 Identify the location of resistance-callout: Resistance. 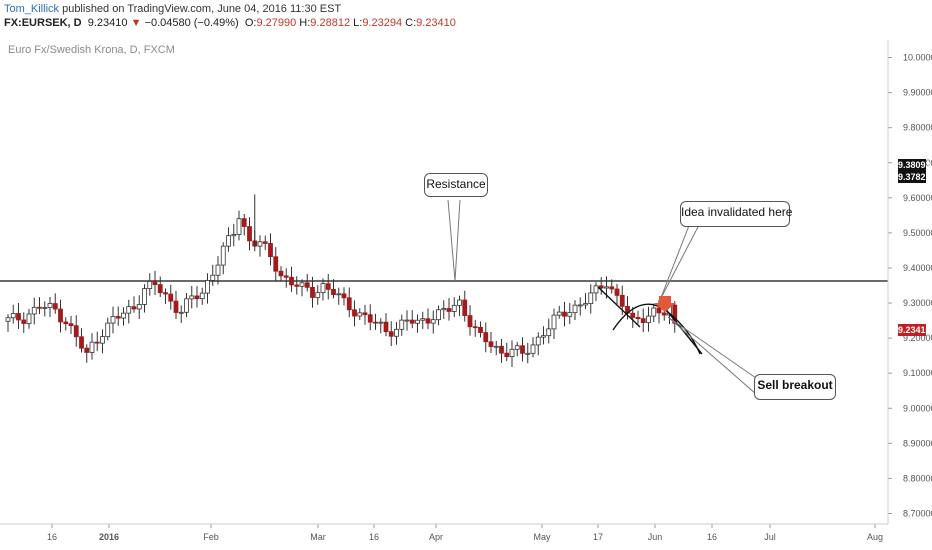
(456, 185).